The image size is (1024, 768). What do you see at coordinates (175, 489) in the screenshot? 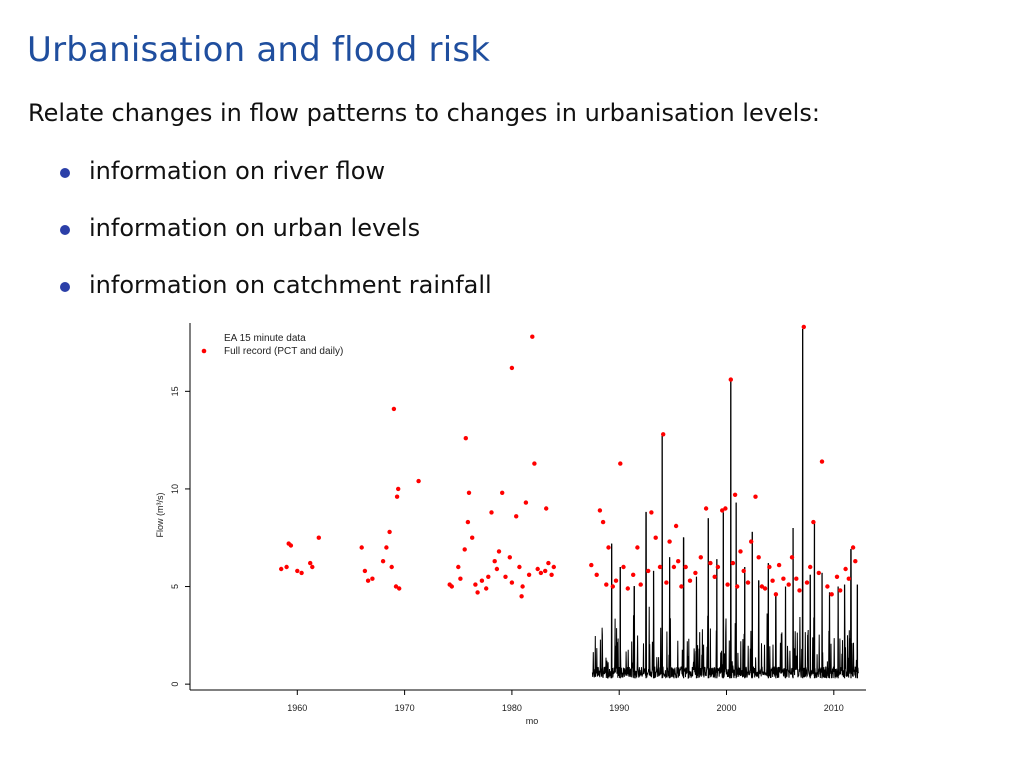
I see `y-tick-label: 10` at bounding box center [175, 489].